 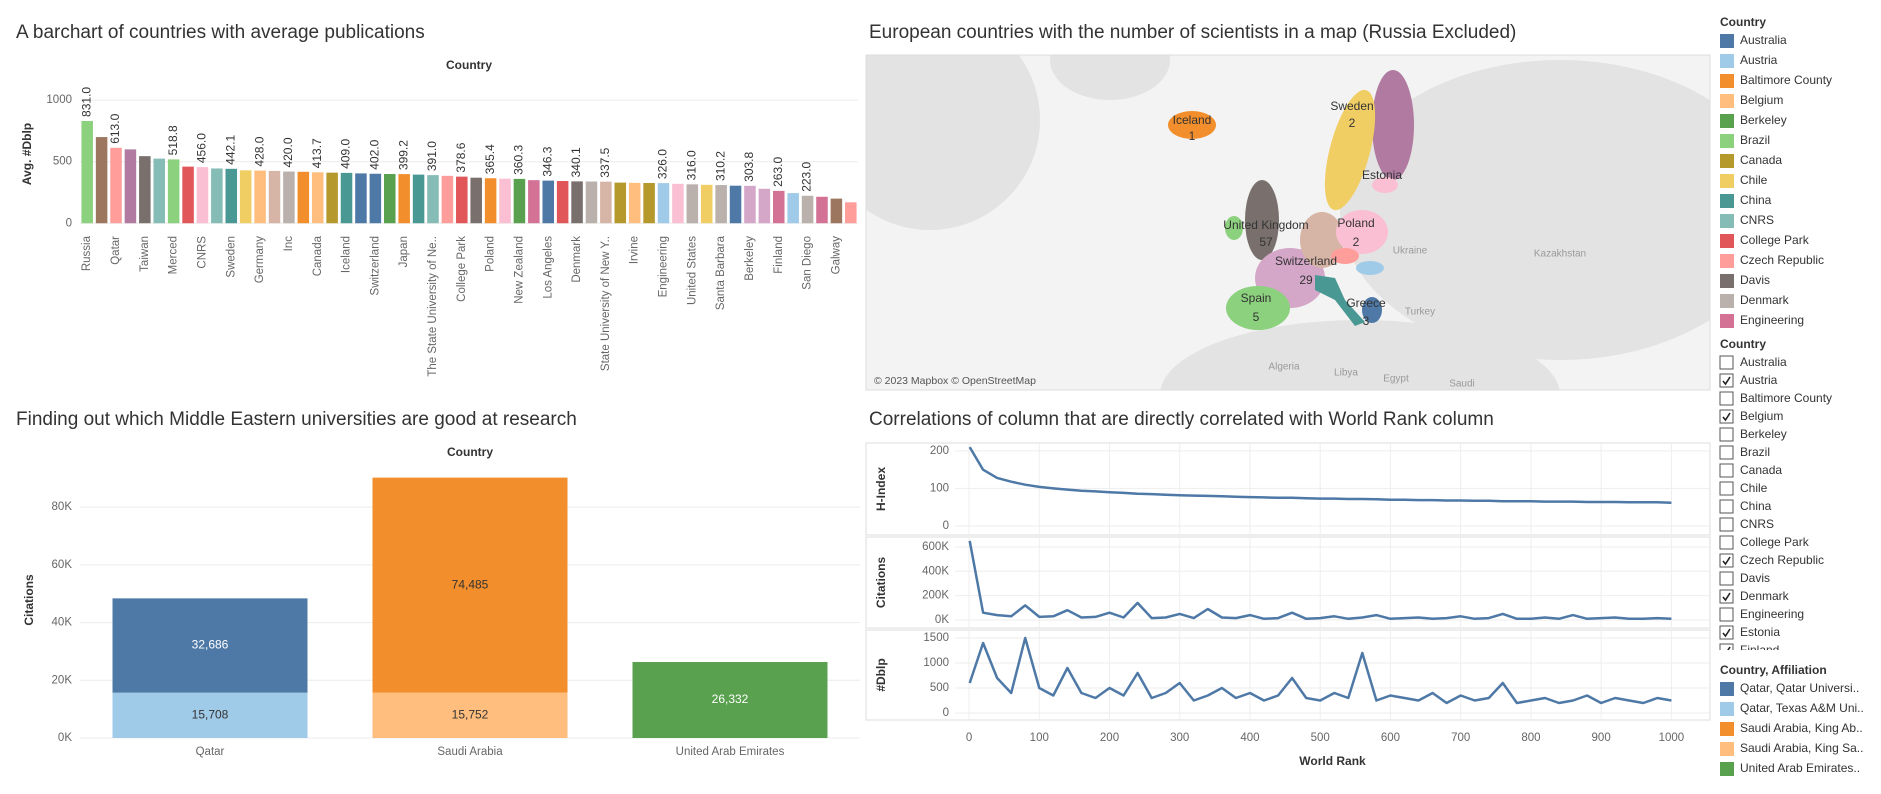 What do you see at coordinates (1755, 452) in the screenshot?
I see `filter-label: Brazil` at bounding box center [1755, 452].